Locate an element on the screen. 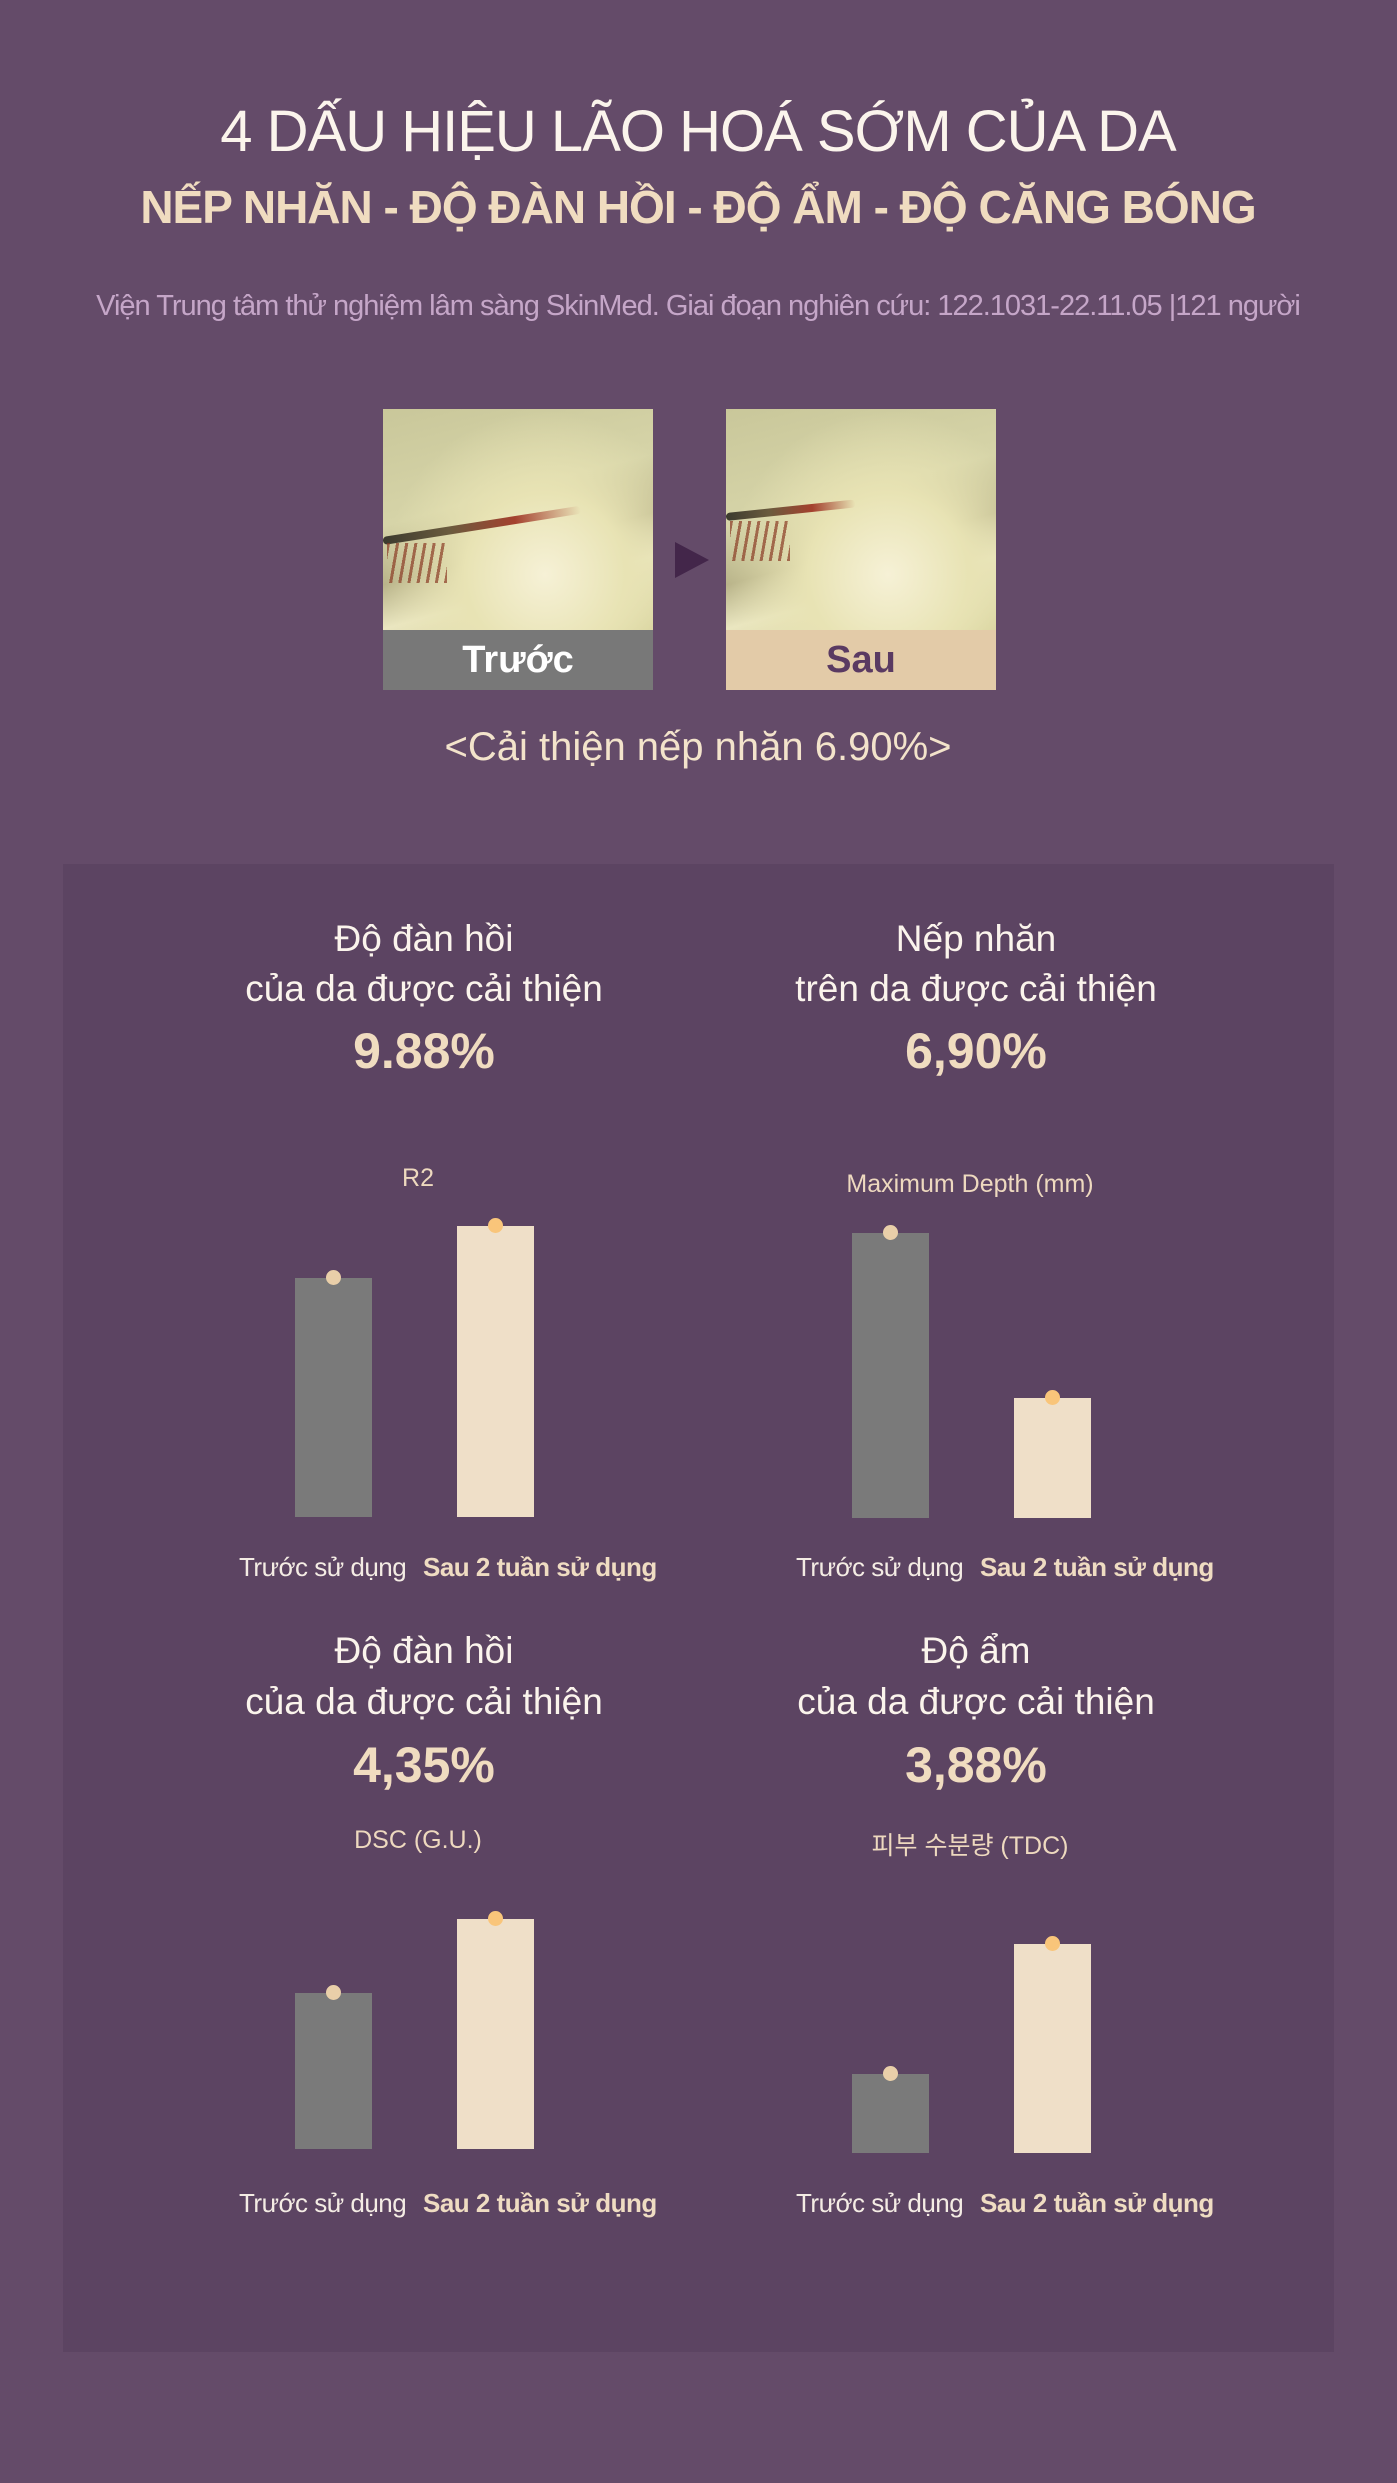  after-label: Sau is located at coordinates (861, 660).